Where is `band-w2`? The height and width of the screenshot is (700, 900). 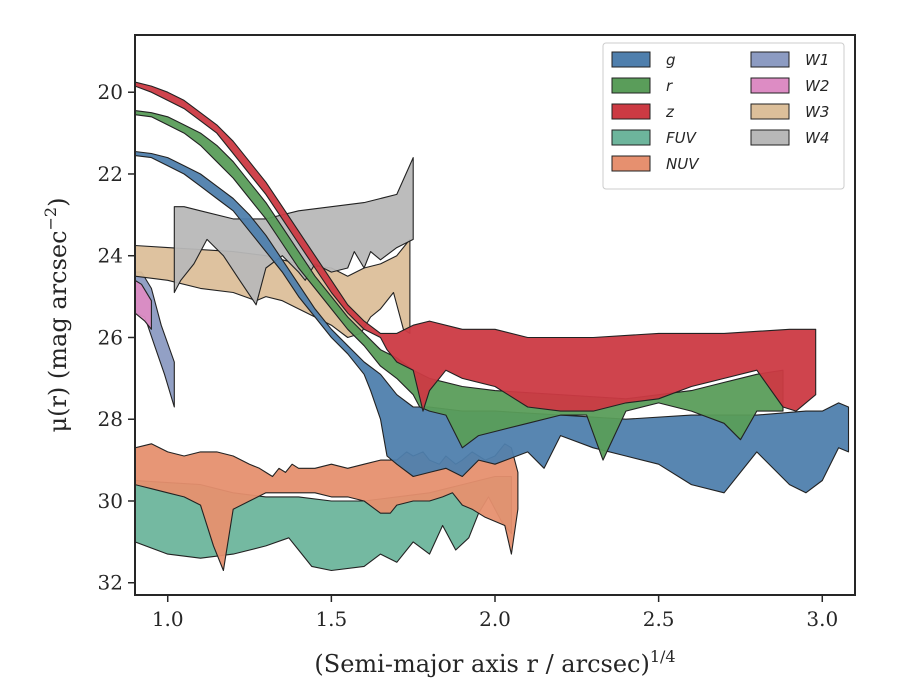 band-w2 is located at coordinates (143, 304).